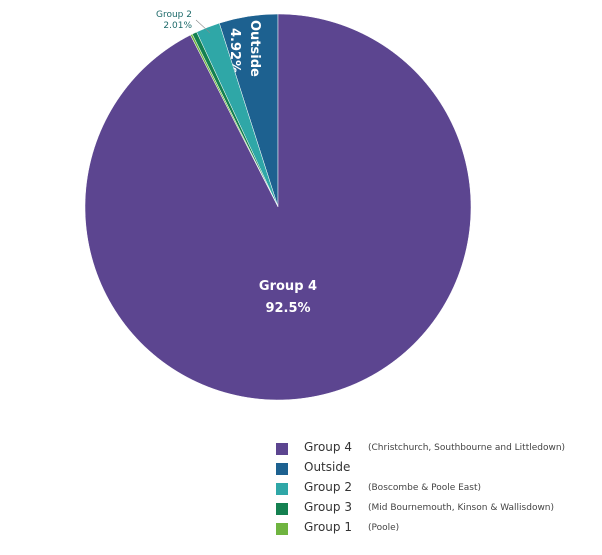 The height and width of the screenshot is (555, 602). What do you see at coordinates (203, 26) in the screenshot?
I see `leader-line` at bounding box center [203, 26].